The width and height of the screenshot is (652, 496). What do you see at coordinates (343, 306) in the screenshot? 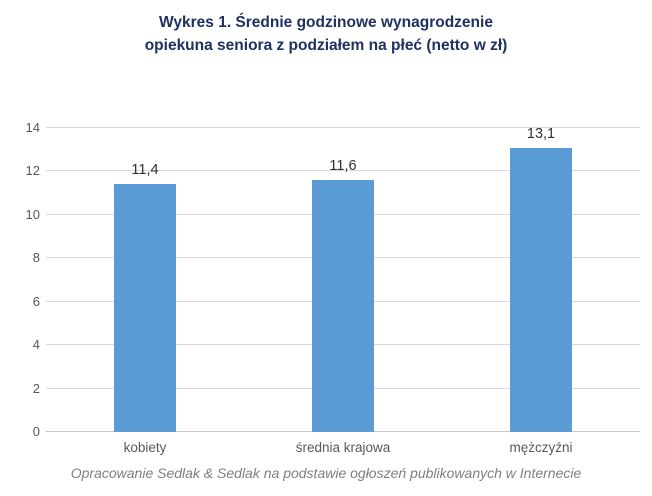
I see `bar-średnia-krajowa` at bounding box center [343, 306].